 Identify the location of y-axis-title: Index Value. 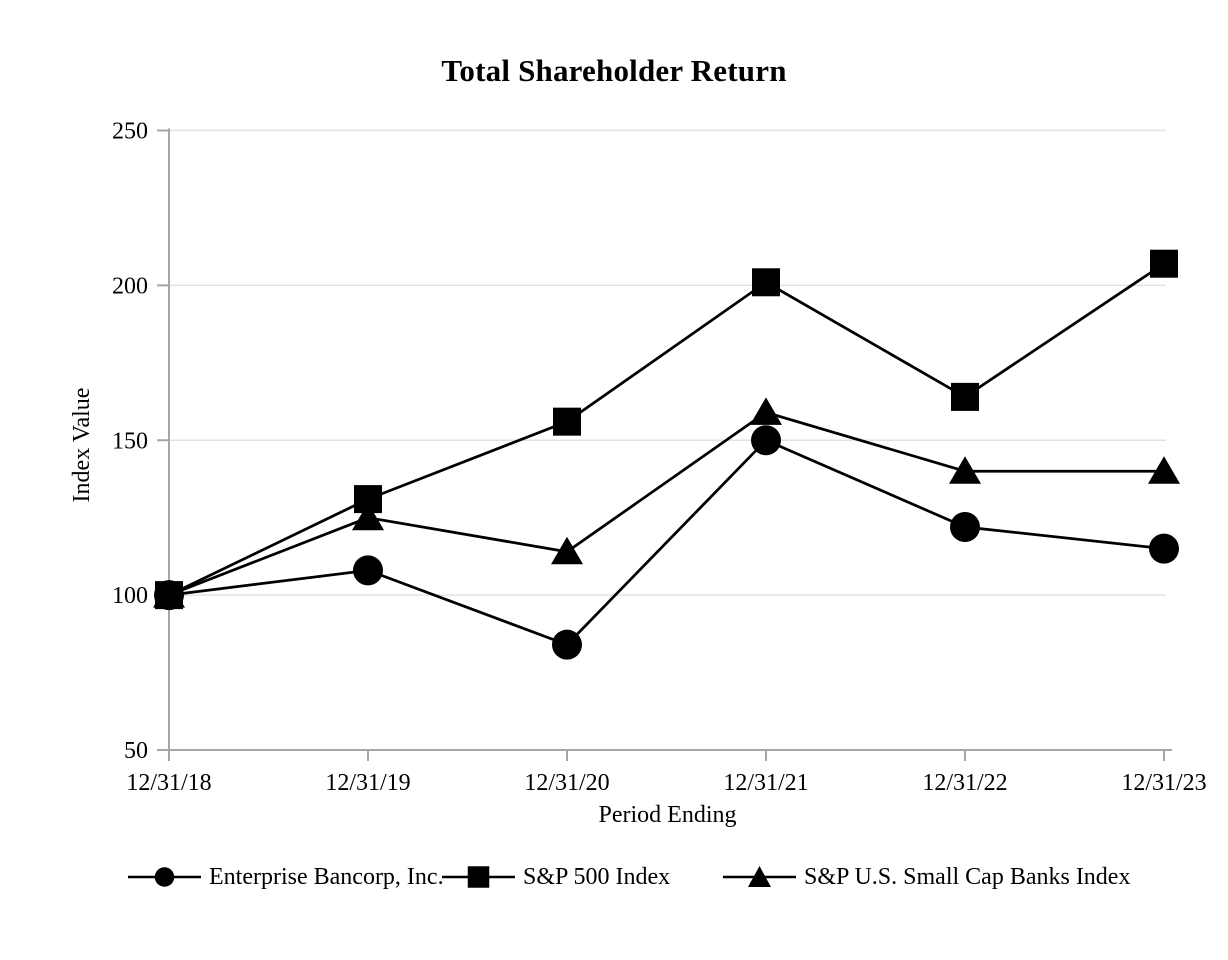
(82, 445).